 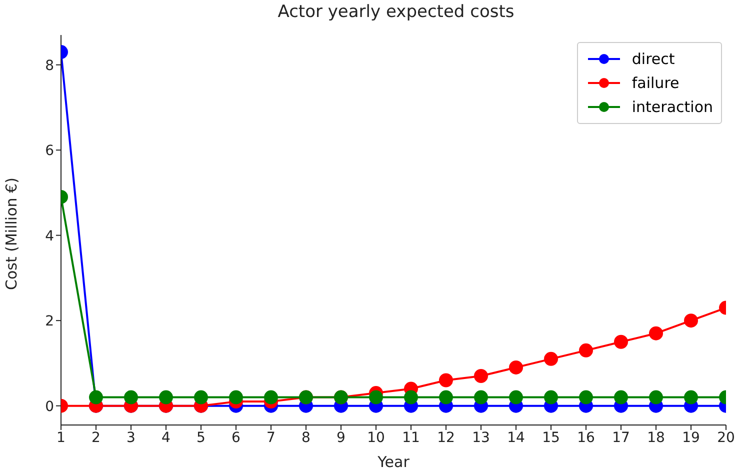 What do you see at coordinates (396, 12) in the screenshot?
I see `chart-title: Actor yearly expected costs` at bounding box center [396, 12].